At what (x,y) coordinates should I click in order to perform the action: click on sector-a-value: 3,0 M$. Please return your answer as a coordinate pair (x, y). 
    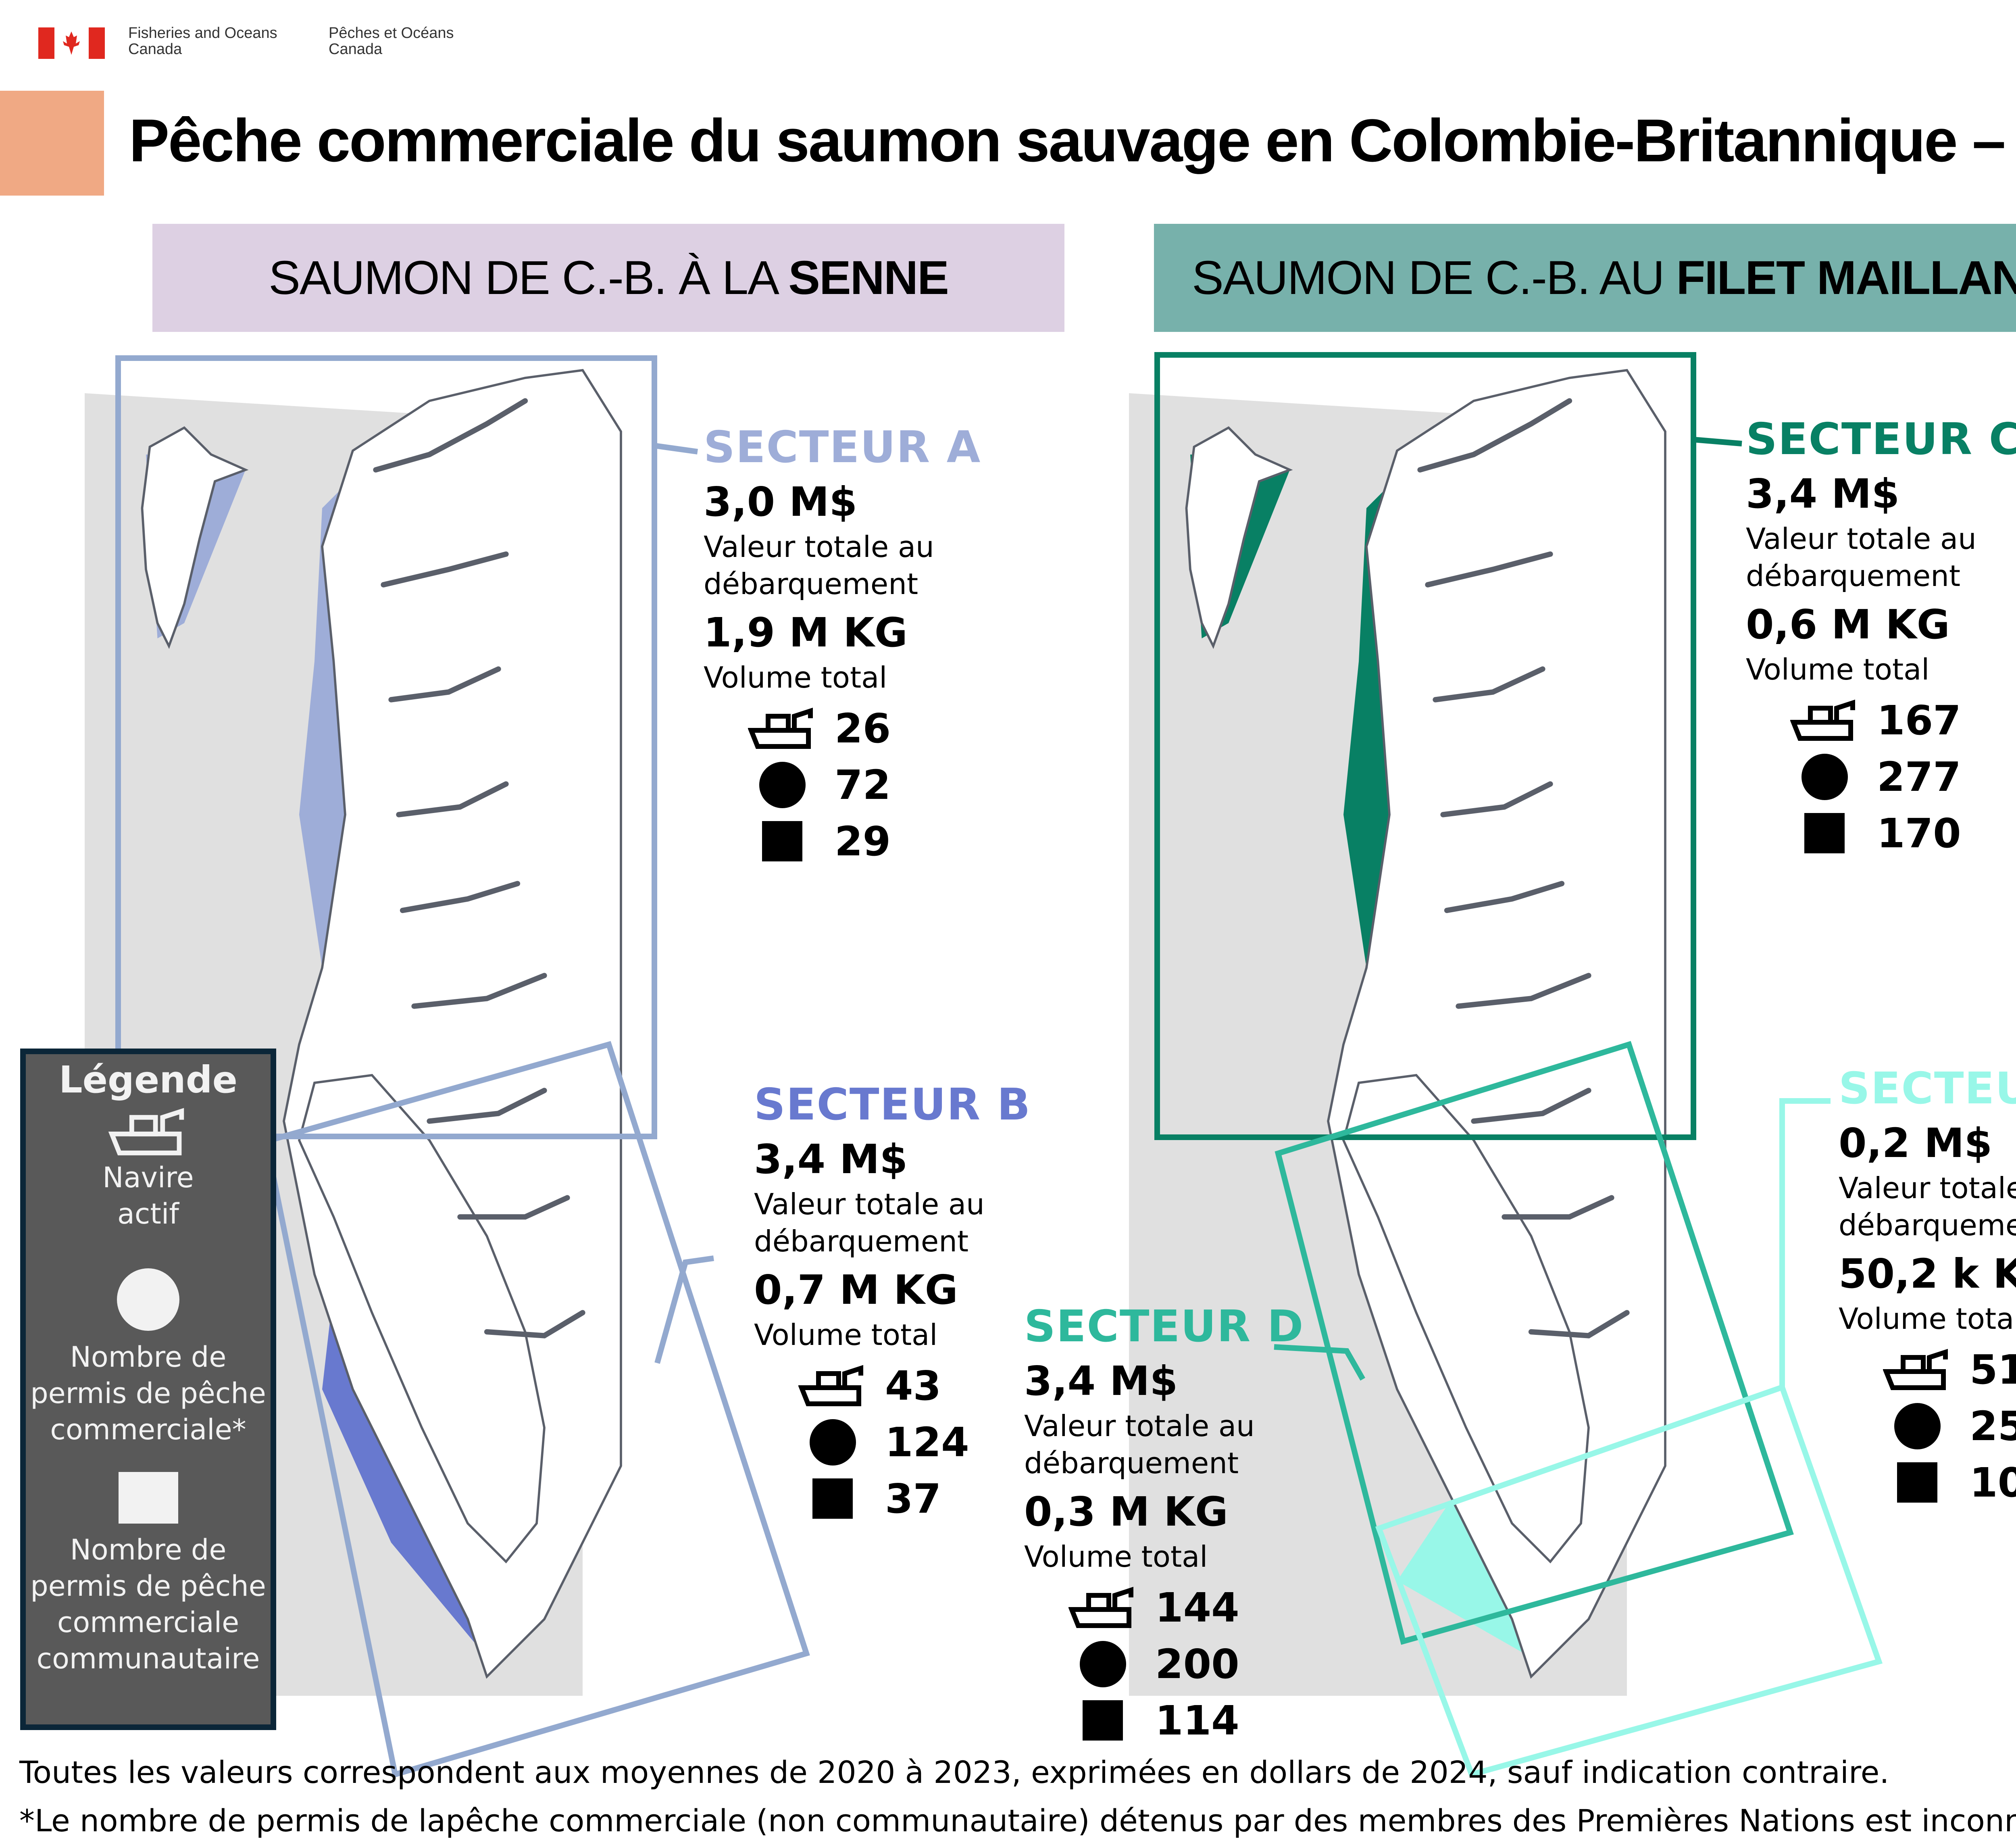
    Looking at the image, I should click on (781, 501).